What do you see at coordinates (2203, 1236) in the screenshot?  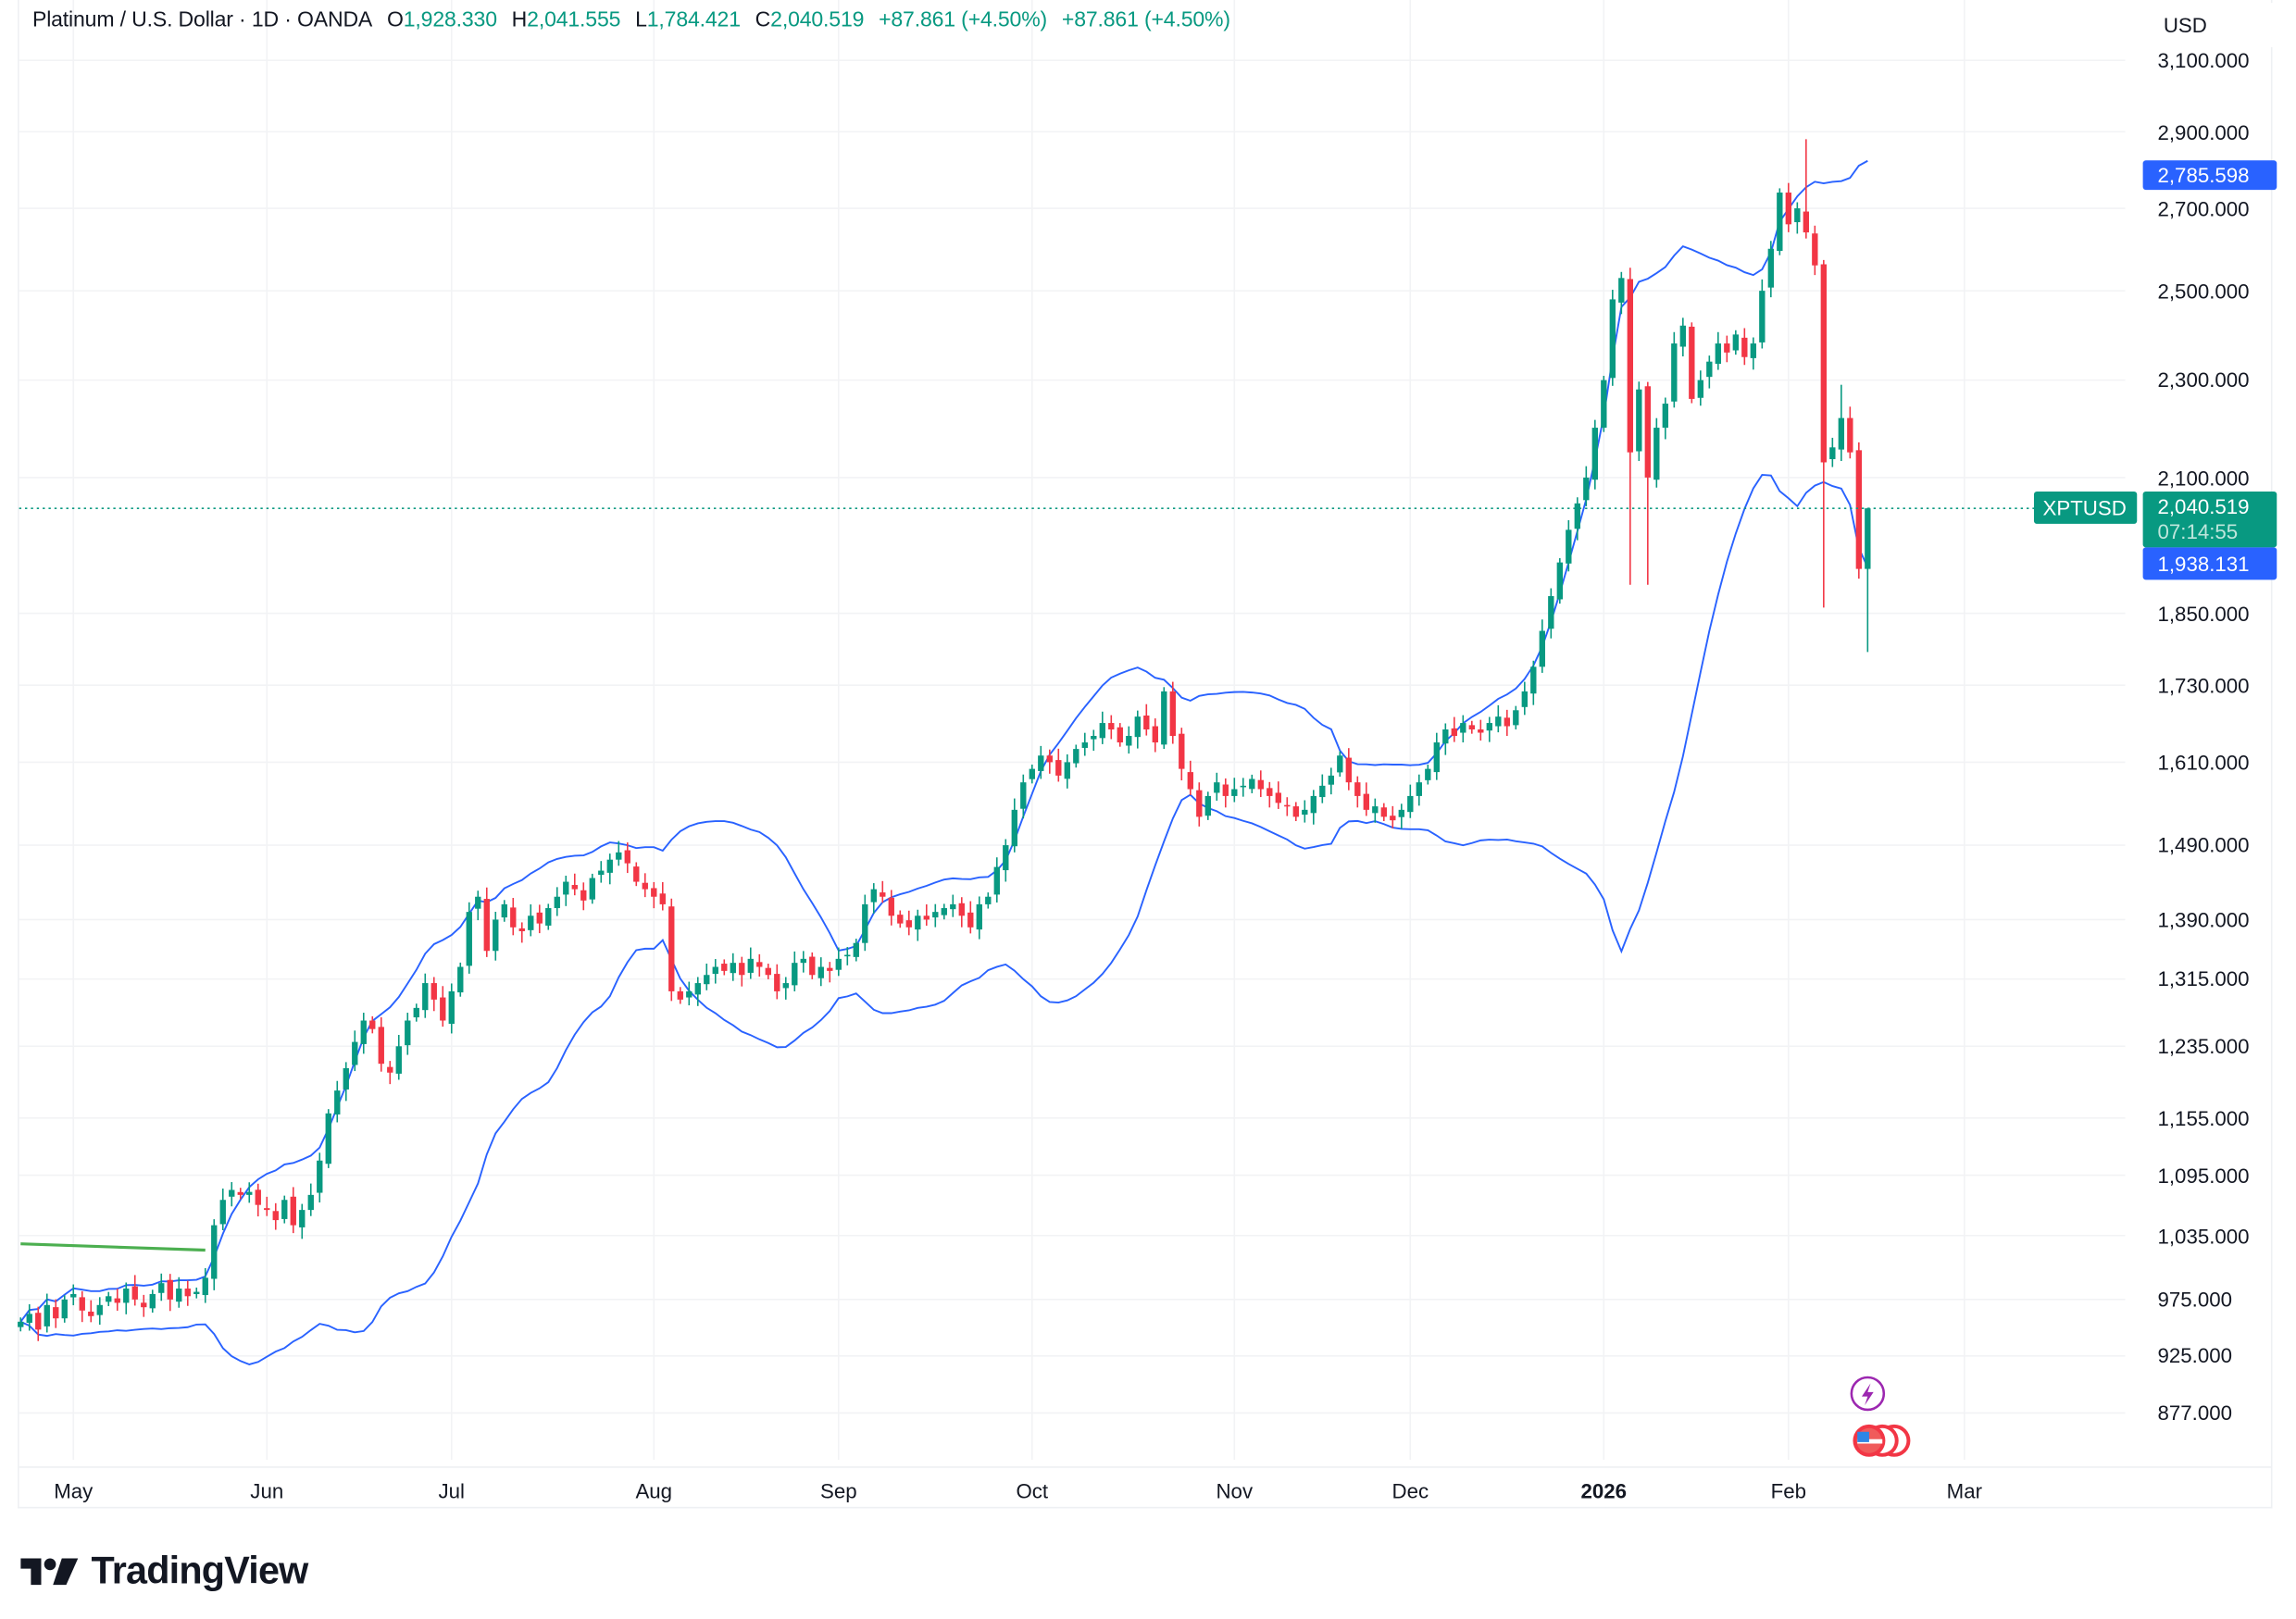 I see `price-axis-label: 1,035.000` at bounding box center [2203, 1236].